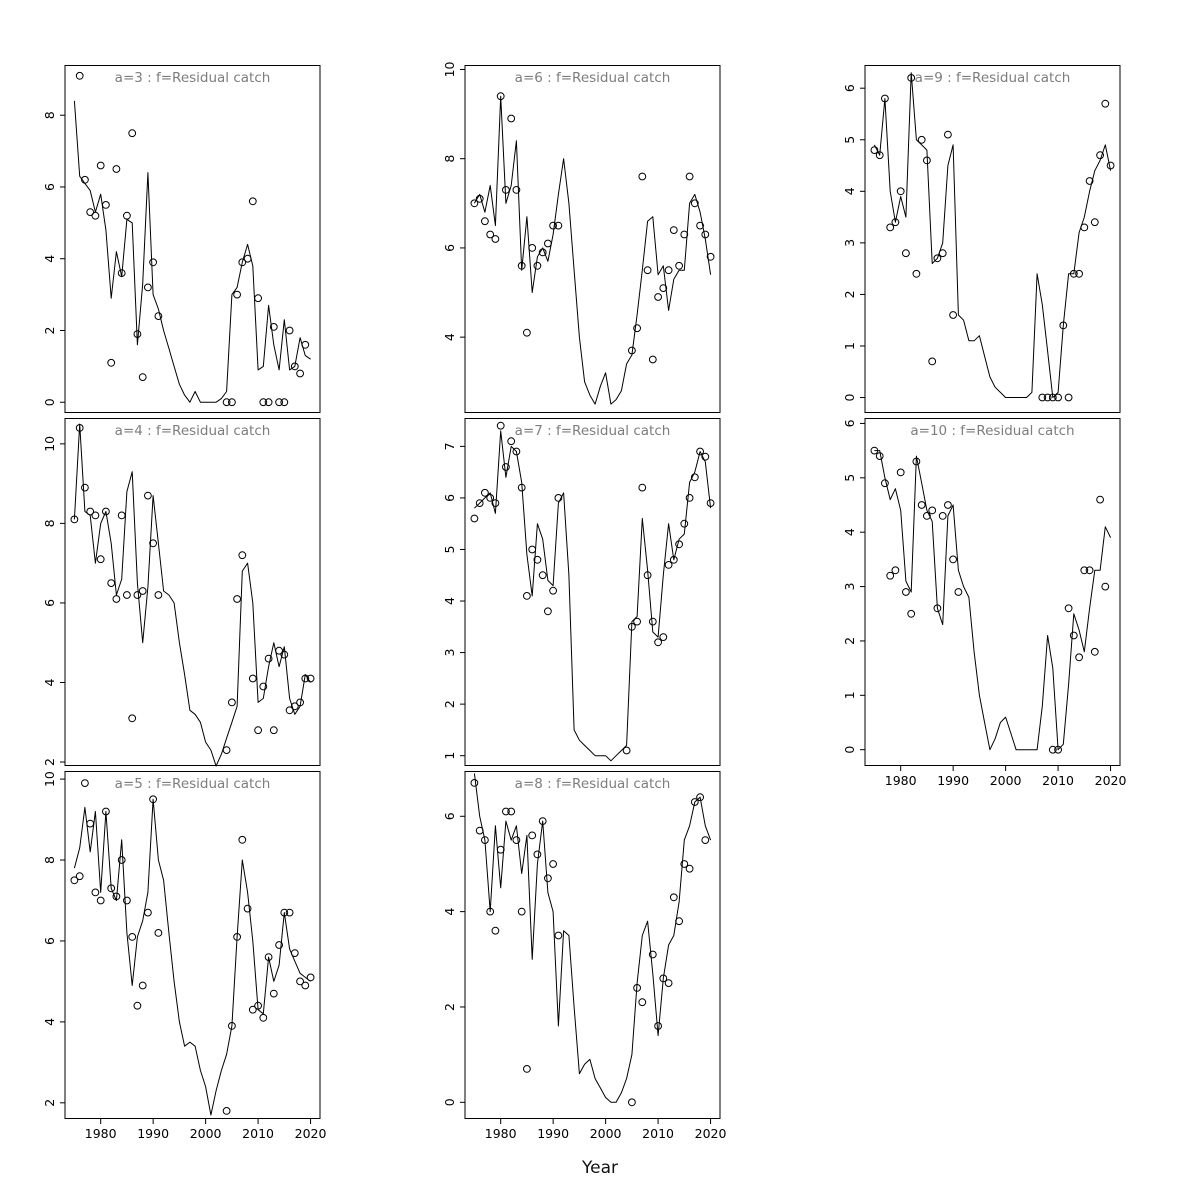 Image resolution: width=1200 pixels, height=1200 pixels. Describe the element at coordinates (849, 587) in the screenshot. I see `y-tick-label: 3` at that location.